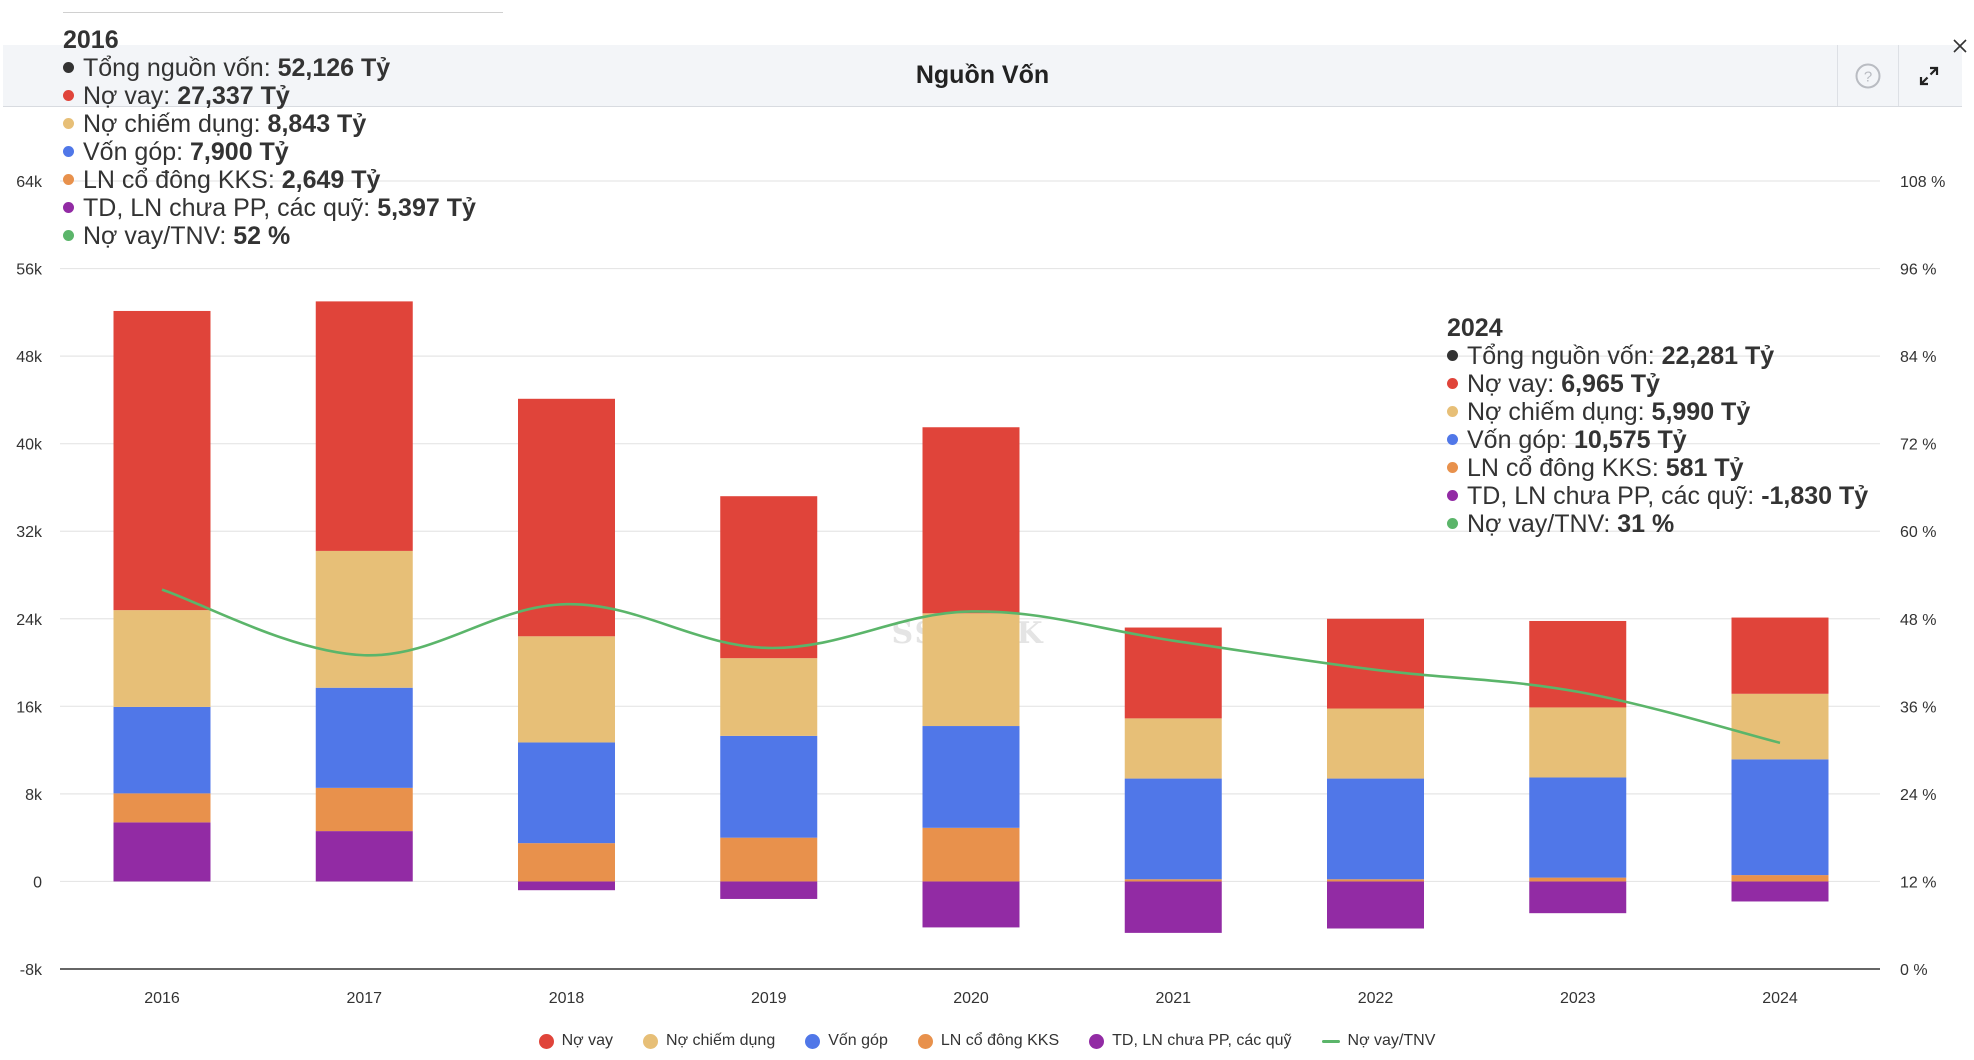 The height and width of the screenshot is (1060, 1974). I want to click on tooltip-row: TD, LN chưa PP, các quỹ: -1,830 Tỷ, so click(1657, 496).